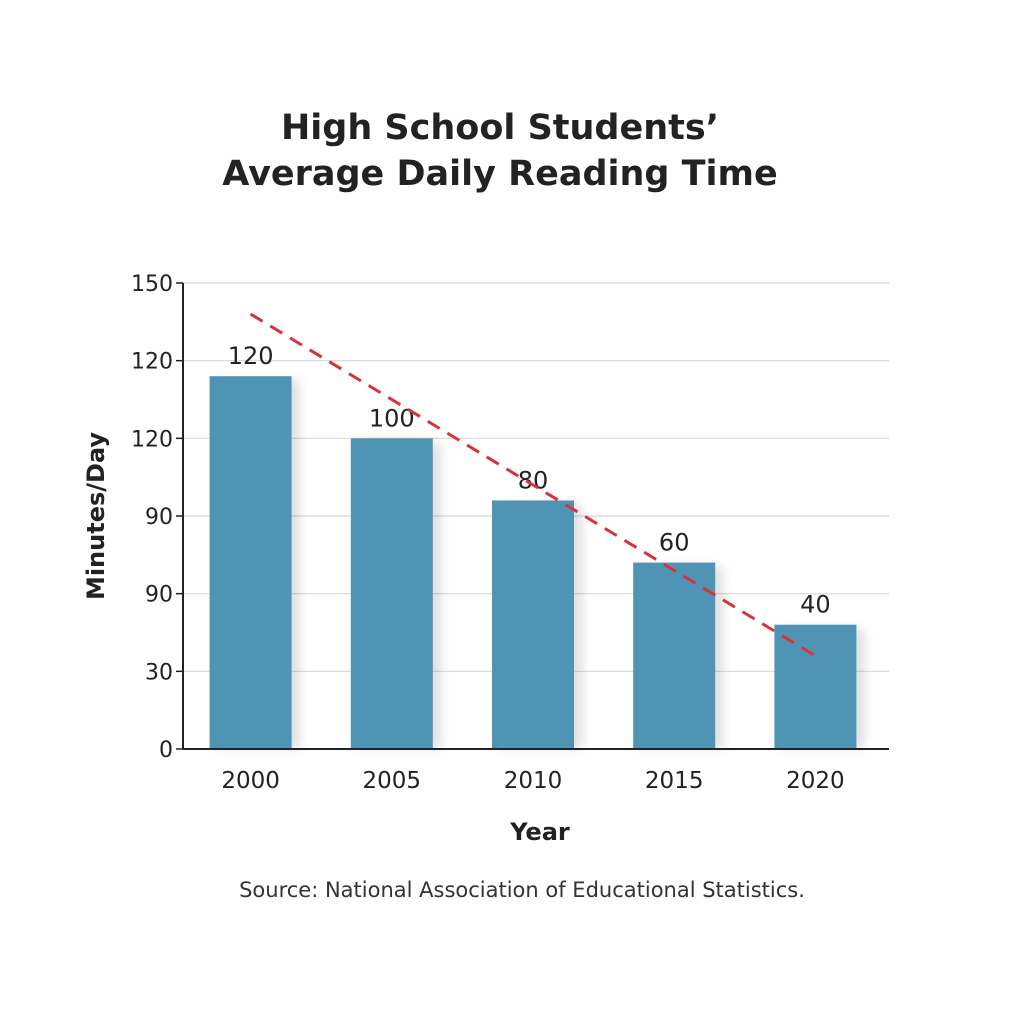 The image size is (1024, 1024). What do you see at coordinates (533, 624) in the screenshot?
I see `bar-2010` at bounding box center [533, 624].